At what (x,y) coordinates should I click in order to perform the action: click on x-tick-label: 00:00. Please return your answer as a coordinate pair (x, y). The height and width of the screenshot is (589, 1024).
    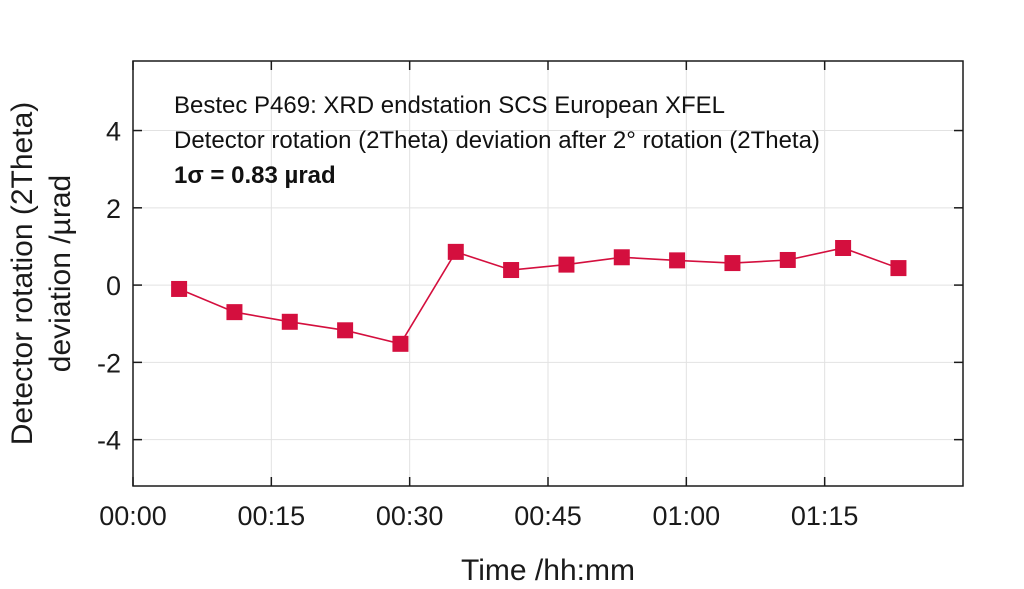
    Looking at the image, I should click on (133, 516).